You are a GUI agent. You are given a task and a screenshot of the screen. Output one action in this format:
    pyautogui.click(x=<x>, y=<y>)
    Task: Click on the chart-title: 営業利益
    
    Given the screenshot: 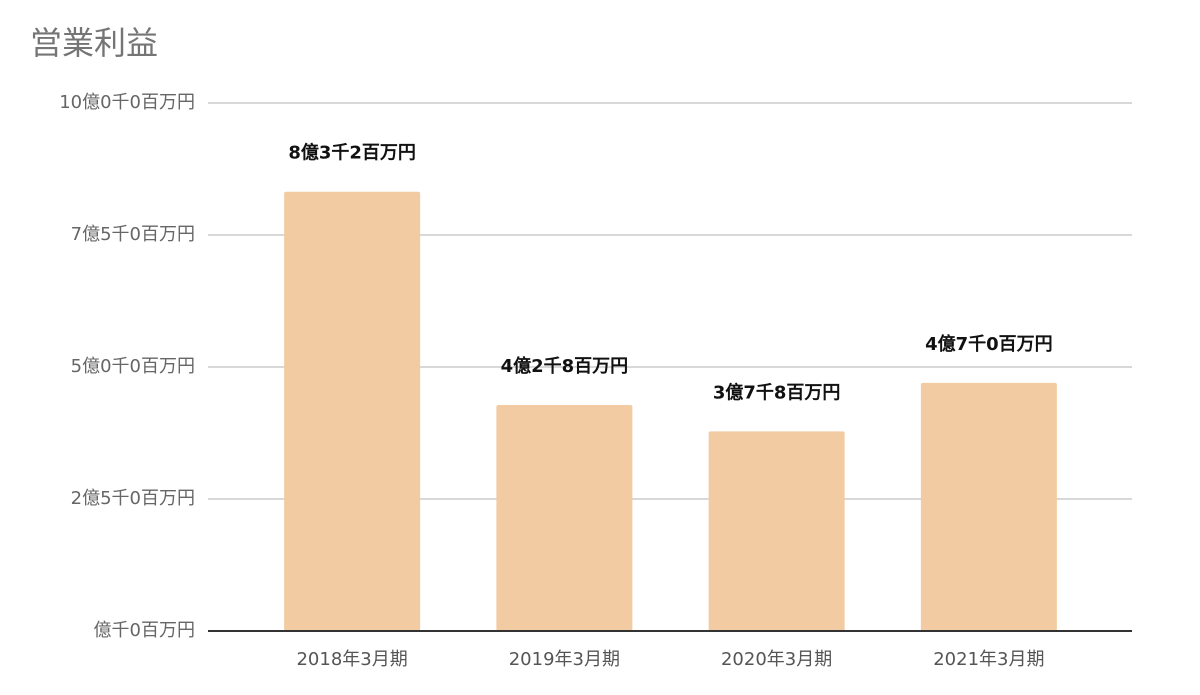 What is the action you would take?
    pyautogui.click(x=94, y=43)
    